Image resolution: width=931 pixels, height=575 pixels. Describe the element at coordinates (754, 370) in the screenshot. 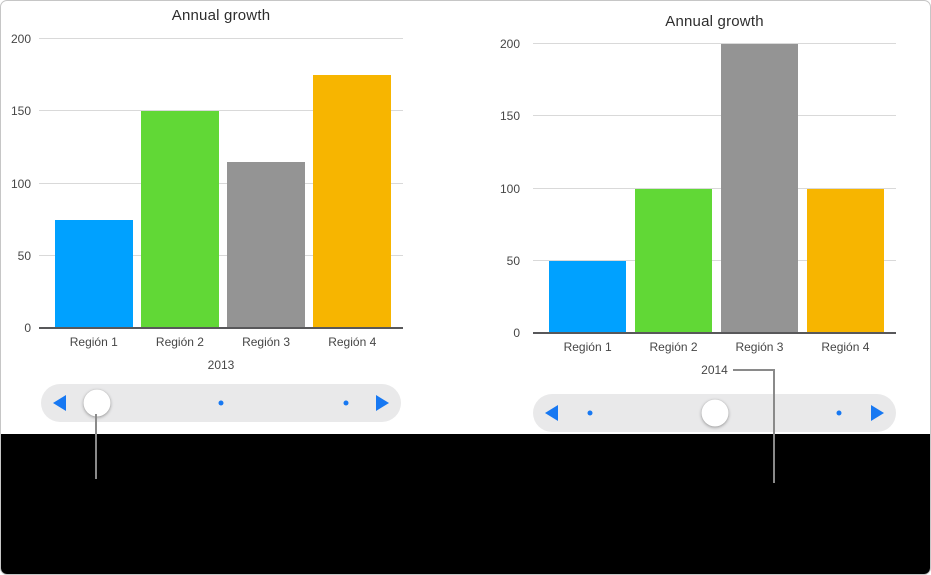

I see `callout-line-2014-horizontal` at that location.